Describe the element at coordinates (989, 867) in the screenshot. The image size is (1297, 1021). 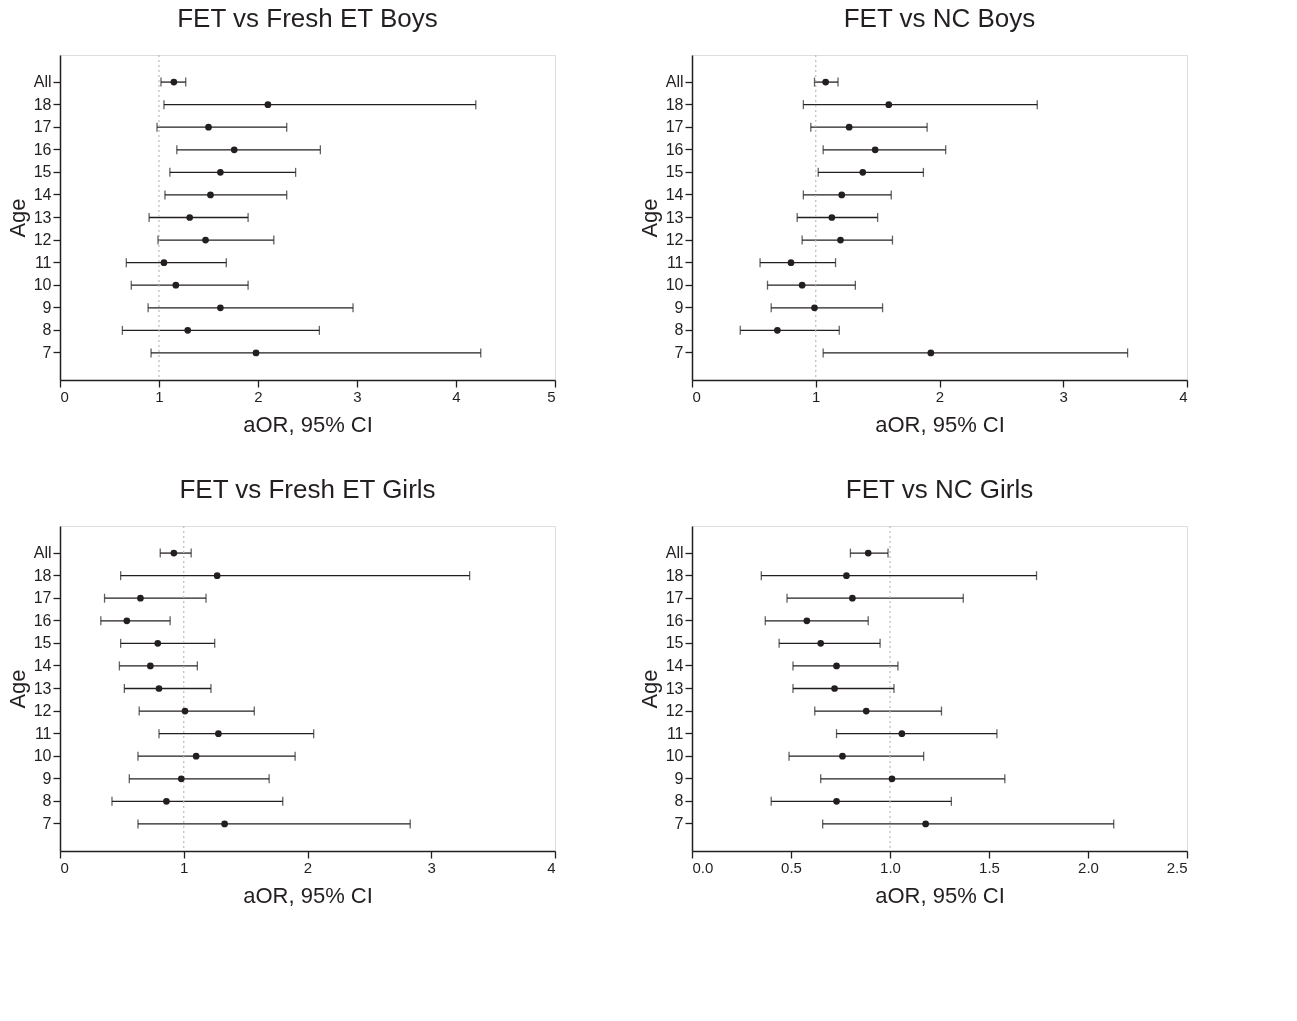
I see `x-tick-label: 1.5` at that location.